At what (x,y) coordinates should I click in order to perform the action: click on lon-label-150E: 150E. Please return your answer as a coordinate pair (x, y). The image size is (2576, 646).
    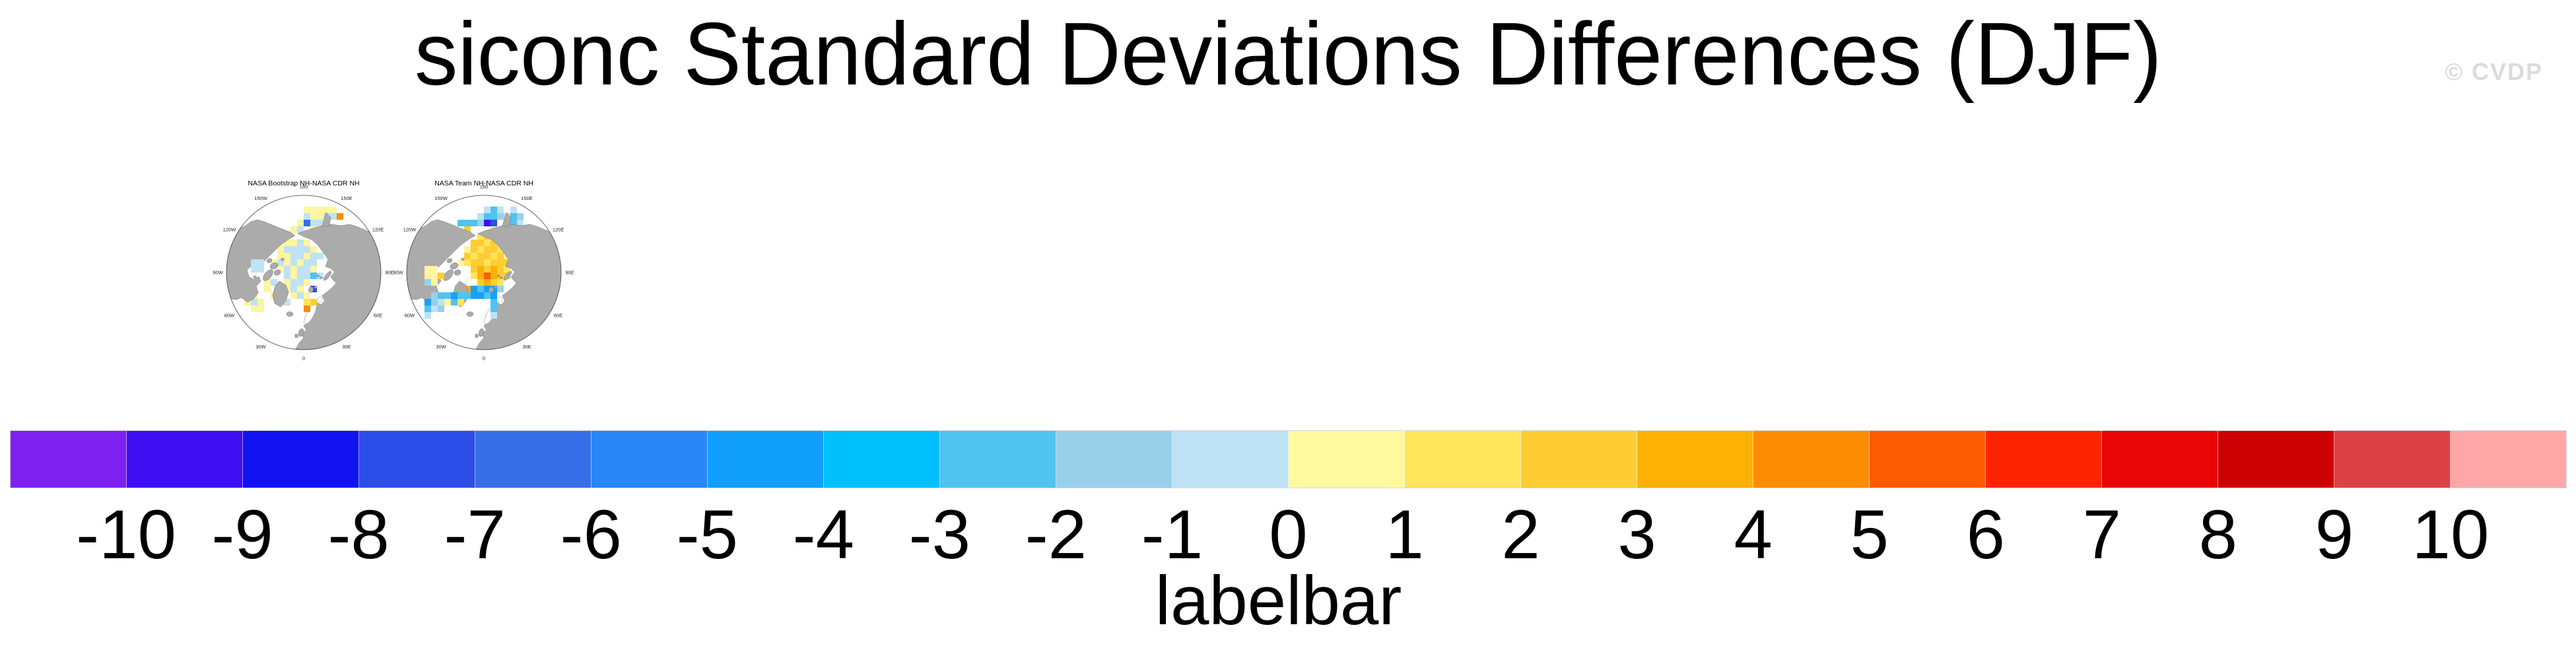
    Looking at the image, I should click on (347, 198).